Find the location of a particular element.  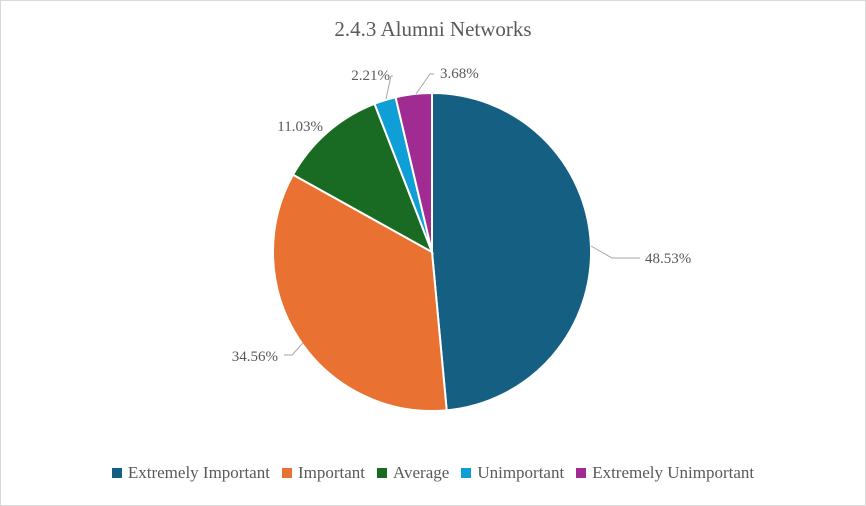

pie-slice-important is located at coordinates (360, 292).